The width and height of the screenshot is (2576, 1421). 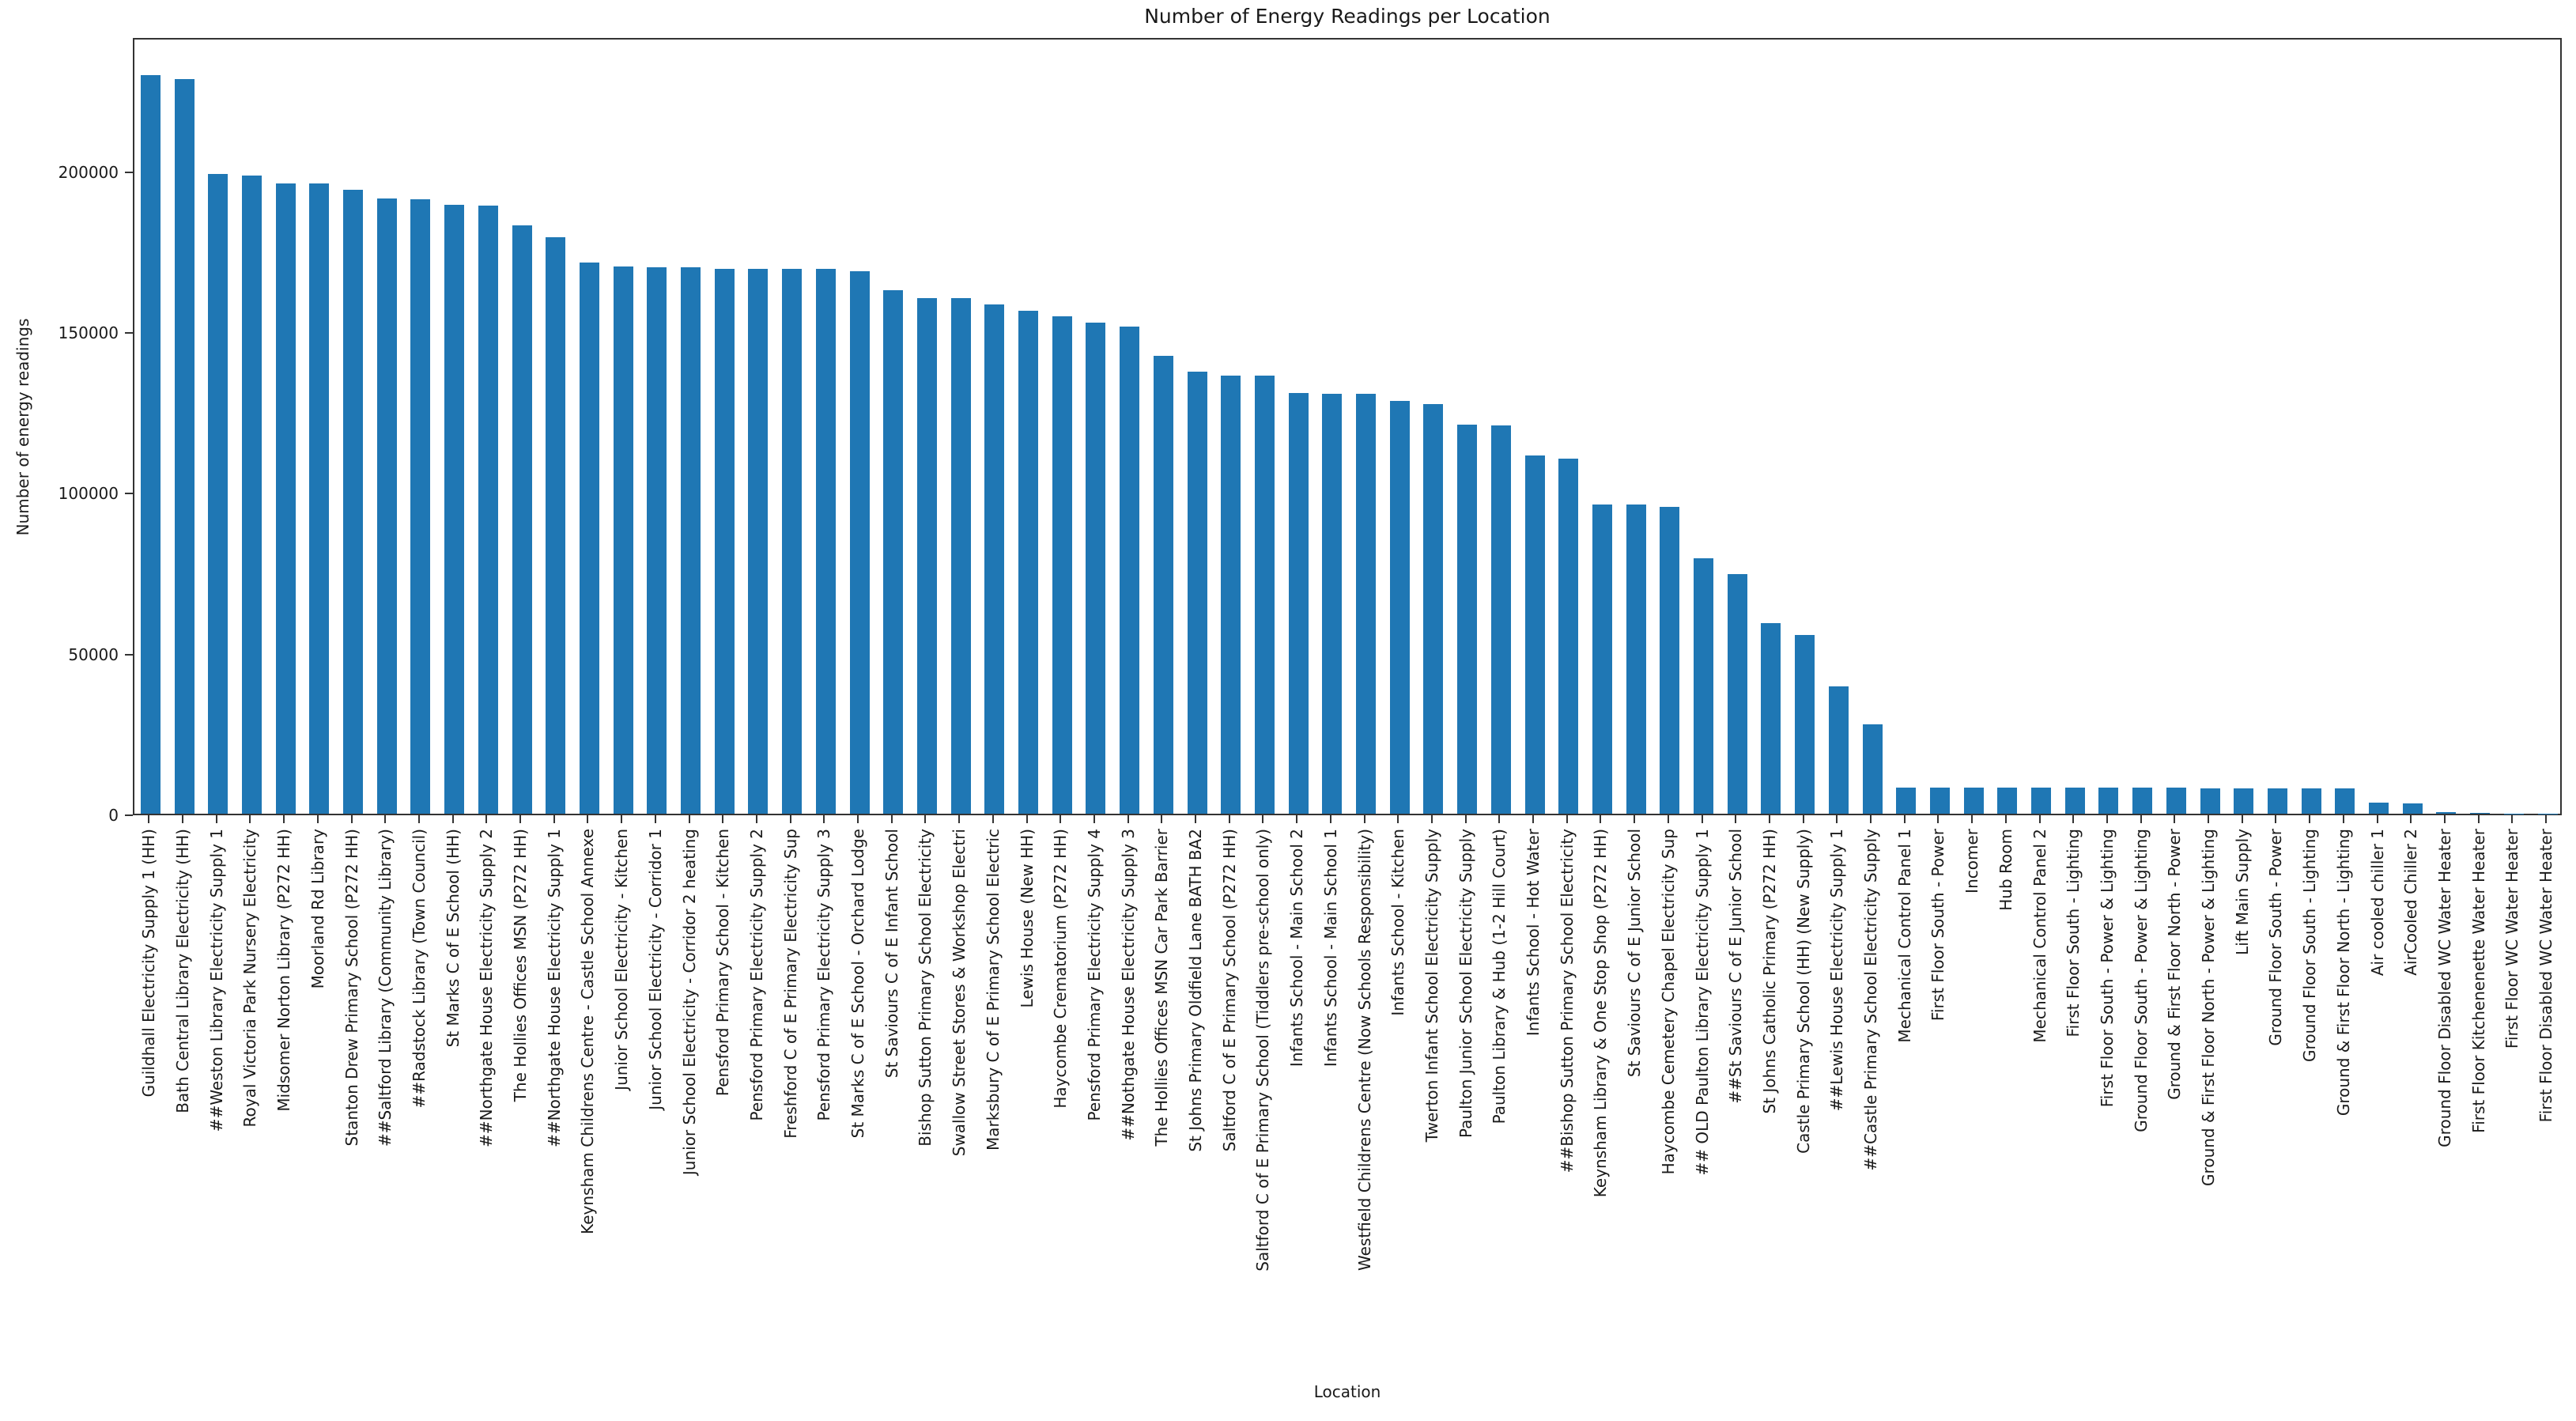 What do you see at coordinates (1431, 986) in the screenshot?
I see `x-tick-label: Twerton Infant School Electricity Supply` at bounding box center [1431, 986].